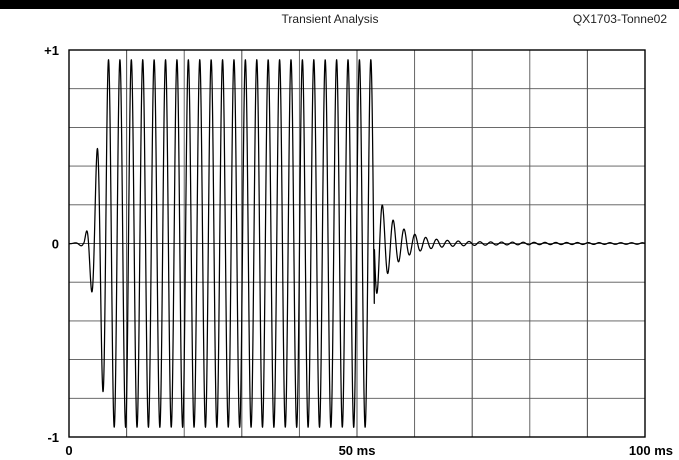 The width and height of the screenshot is (679, 460). What do you see at coordinates (68, 450) in the screenshot?
I see `x-tick-label: 0` at bounding box center [68, 450].